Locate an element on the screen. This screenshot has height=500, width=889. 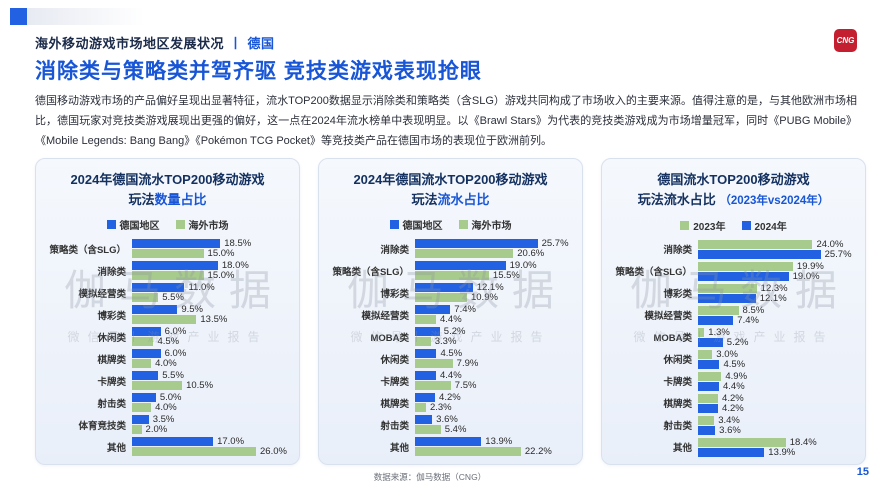
chart-row: 博彩类 12.1% 10.9% is located at coordinates (450, 292).